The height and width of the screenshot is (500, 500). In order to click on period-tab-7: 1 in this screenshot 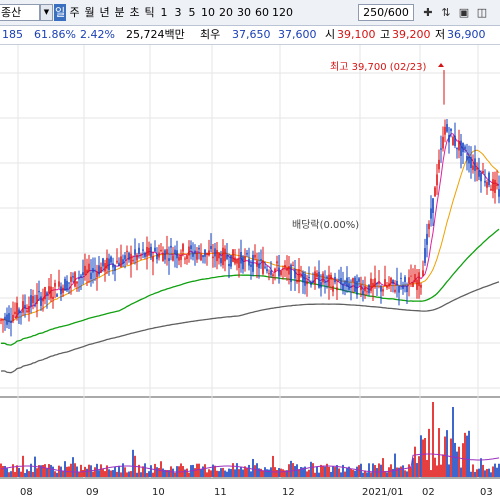, I will do `click(164, 12)`.